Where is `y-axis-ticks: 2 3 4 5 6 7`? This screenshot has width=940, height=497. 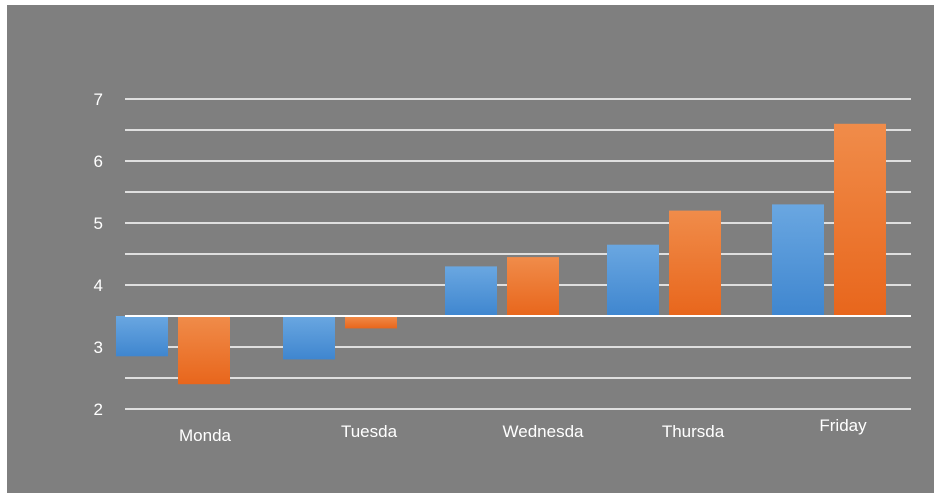
y-axis-ticks: 2 3 4 5 6 7 is located at coordinates (98, 254).